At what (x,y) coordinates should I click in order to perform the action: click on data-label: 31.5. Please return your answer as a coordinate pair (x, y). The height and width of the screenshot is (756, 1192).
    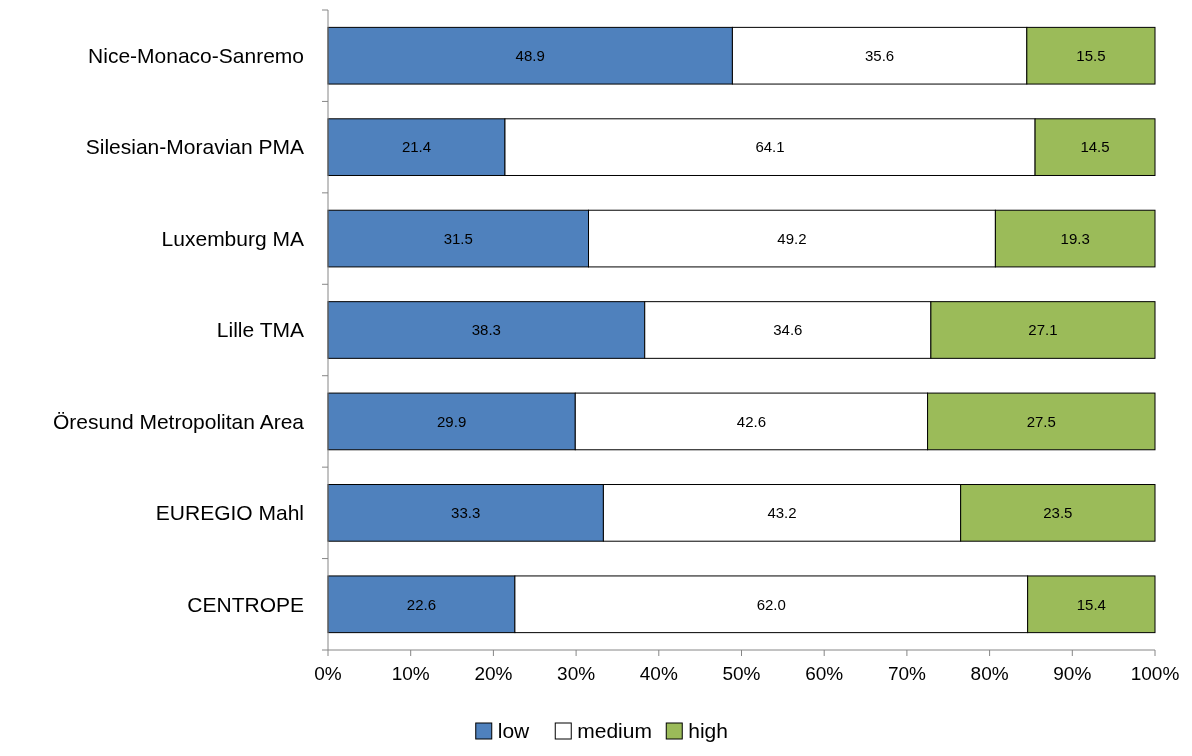
    Looking at the image, I should click on (458, 238).